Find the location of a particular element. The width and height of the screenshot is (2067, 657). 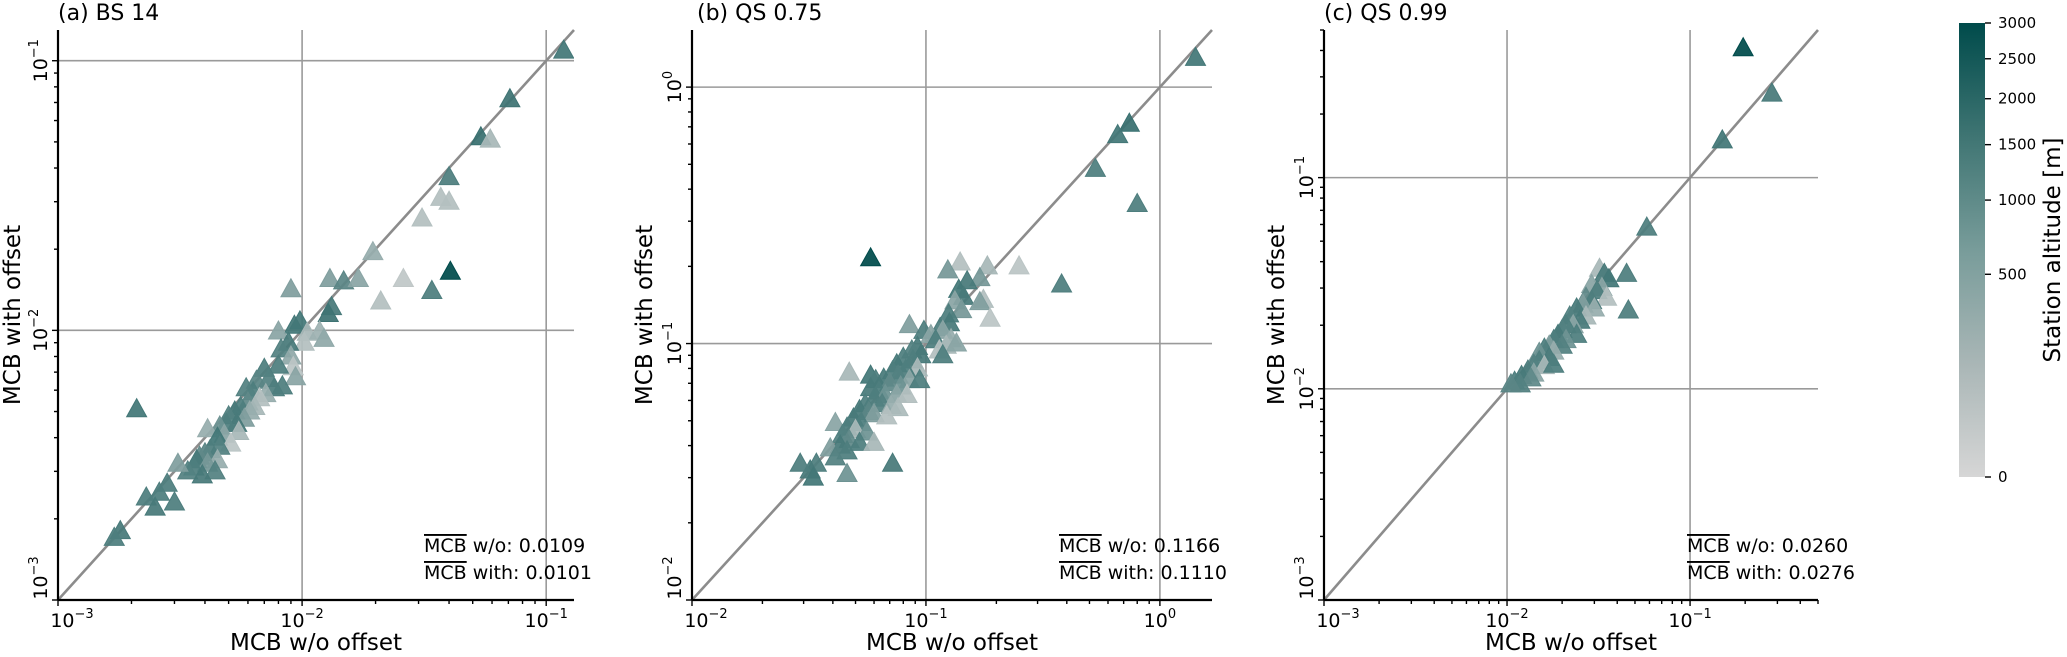

panel-title: (a) BS 14 is located at coordinates (108, 13).